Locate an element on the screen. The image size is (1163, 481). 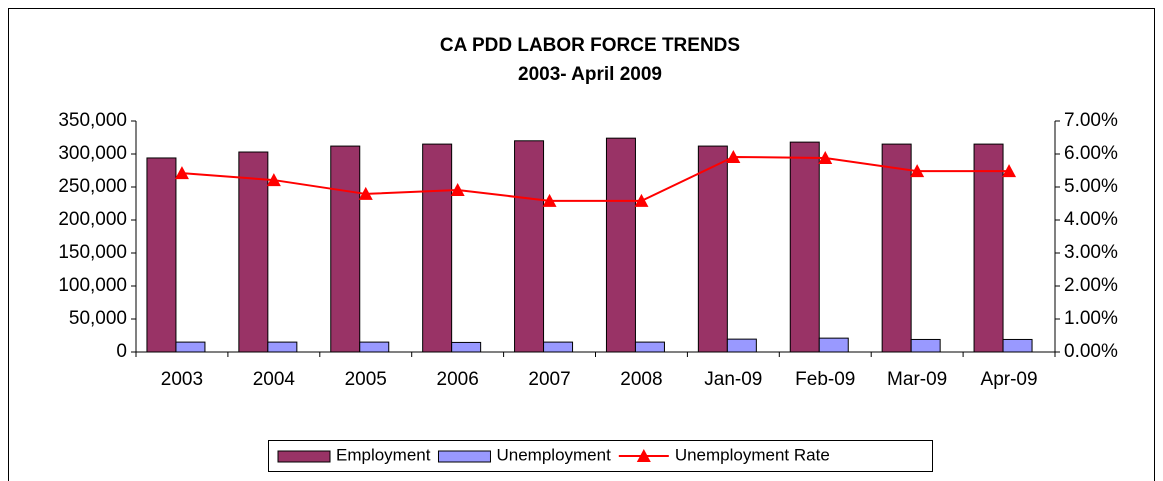
y-tick-label: 200,000 is located at coordinates (92, 219).